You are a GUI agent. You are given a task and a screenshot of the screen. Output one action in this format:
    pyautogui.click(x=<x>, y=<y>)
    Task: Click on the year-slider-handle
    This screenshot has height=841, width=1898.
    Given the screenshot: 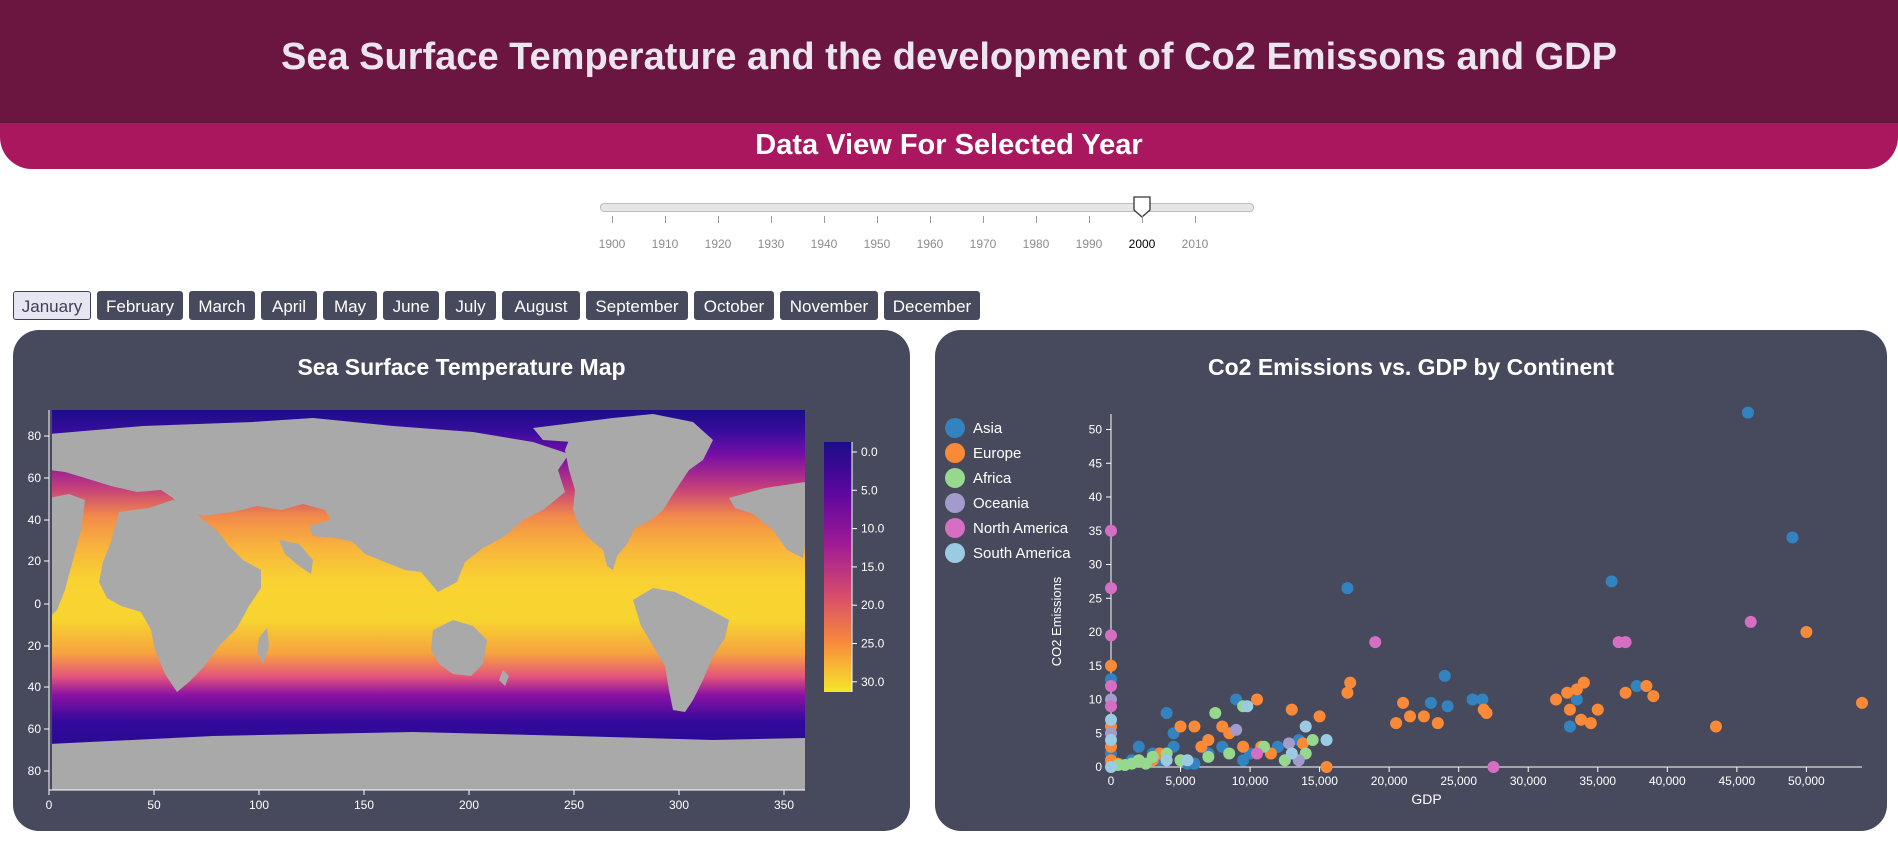 What is the action you would take?
    pyautogui.click(x=1142, y=207)
    